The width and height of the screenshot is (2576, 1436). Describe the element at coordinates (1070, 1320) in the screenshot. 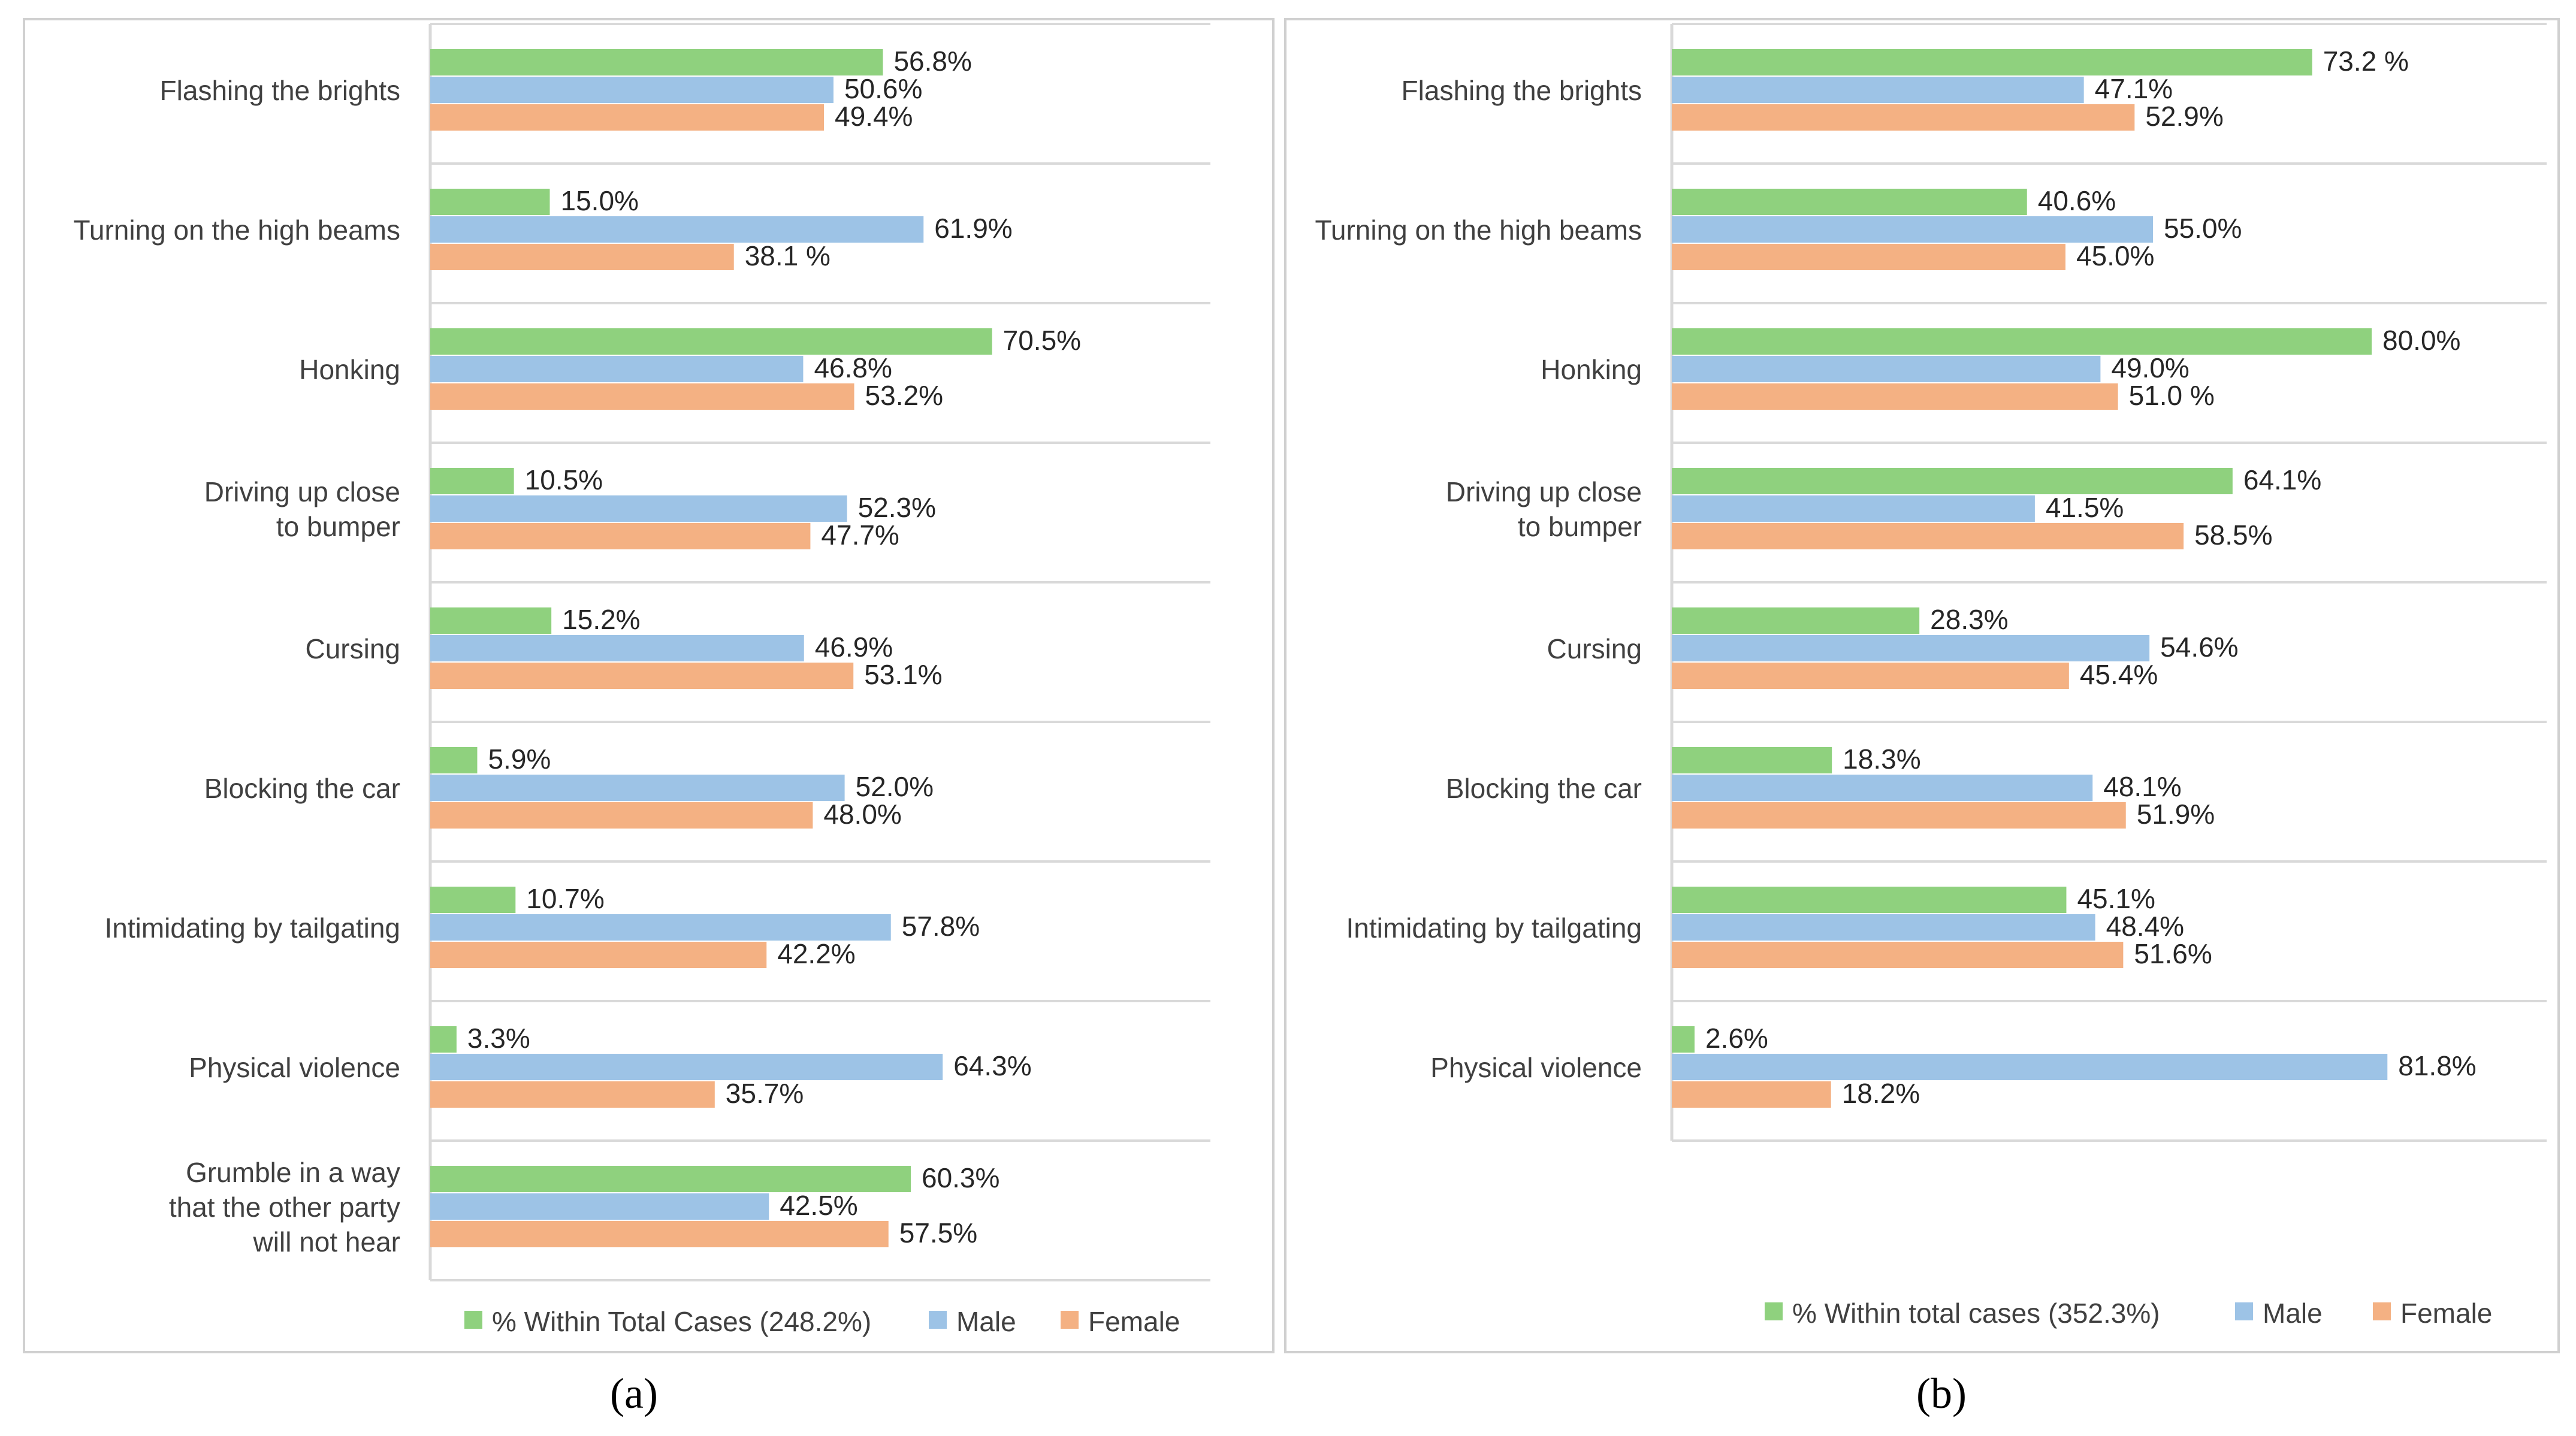

I see `panel-a-legend-swatch-female` at that location.